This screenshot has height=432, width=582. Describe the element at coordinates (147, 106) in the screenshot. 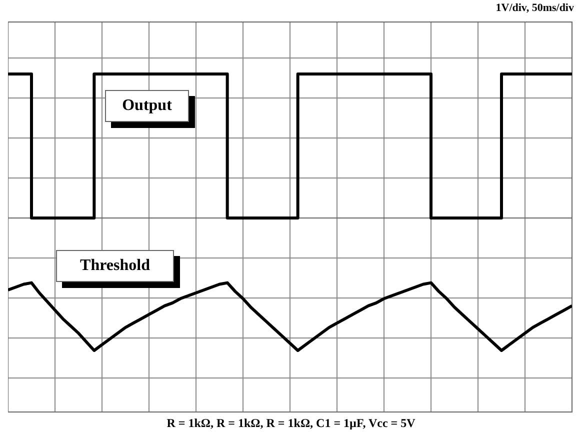

I see `series-label: Output` at that location.